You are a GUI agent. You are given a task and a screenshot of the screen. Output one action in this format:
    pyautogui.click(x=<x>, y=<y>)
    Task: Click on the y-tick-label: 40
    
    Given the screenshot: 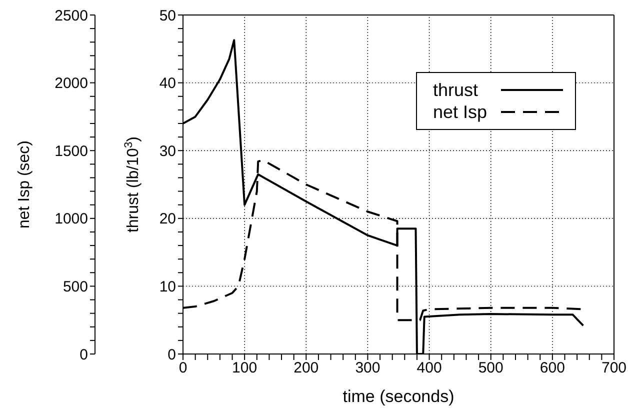 What is the action you would take?
    pyautogui.click(x=167, y=83)
    